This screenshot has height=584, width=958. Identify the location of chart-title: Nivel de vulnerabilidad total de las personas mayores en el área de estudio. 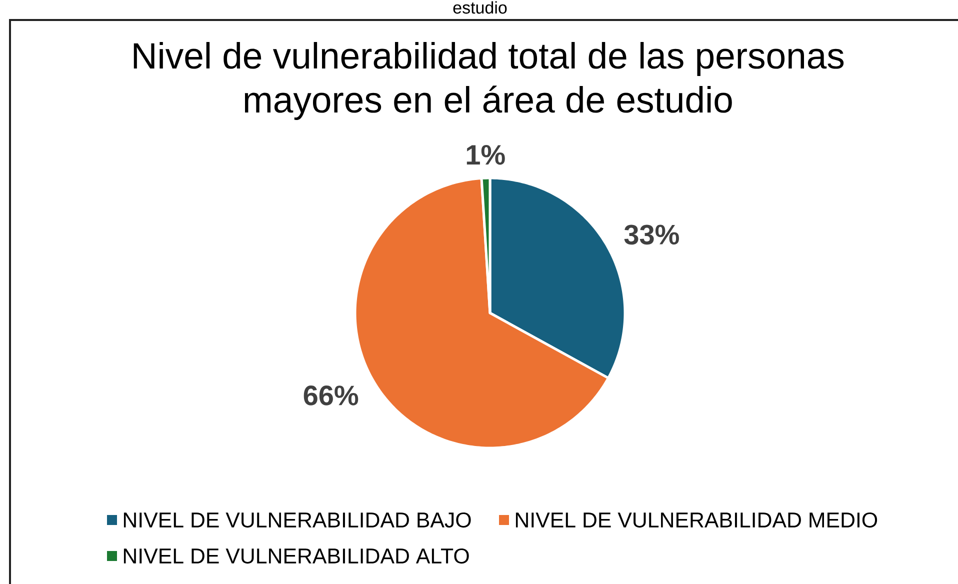
(489, 81).